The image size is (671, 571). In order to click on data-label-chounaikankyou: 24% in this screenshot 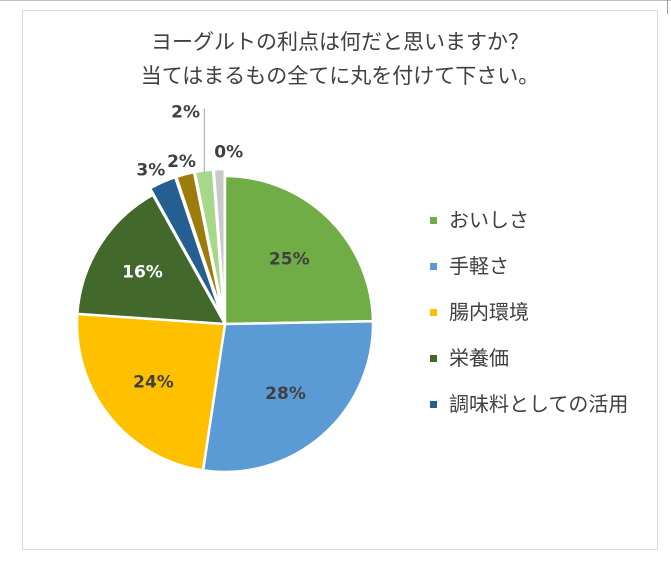, I will do `click(153, 382)`.